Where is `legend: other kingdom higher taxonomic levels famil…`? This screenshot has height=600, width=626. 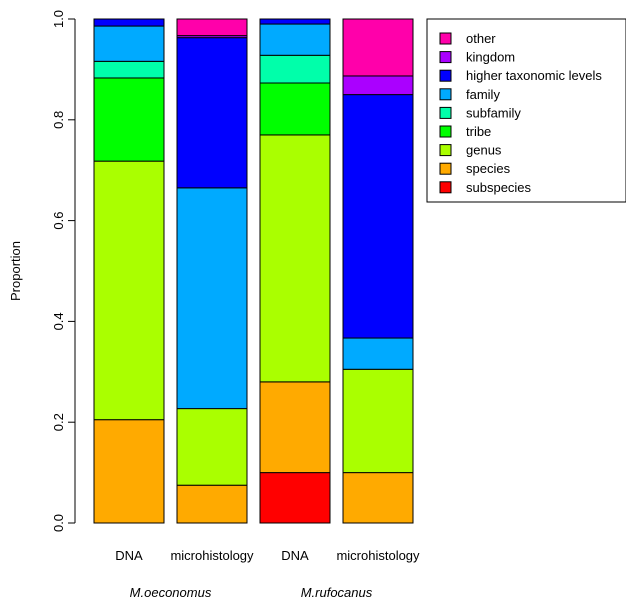 legend: other kingdom higher taxonomic levels famil… is located at coordinates (526, 110).